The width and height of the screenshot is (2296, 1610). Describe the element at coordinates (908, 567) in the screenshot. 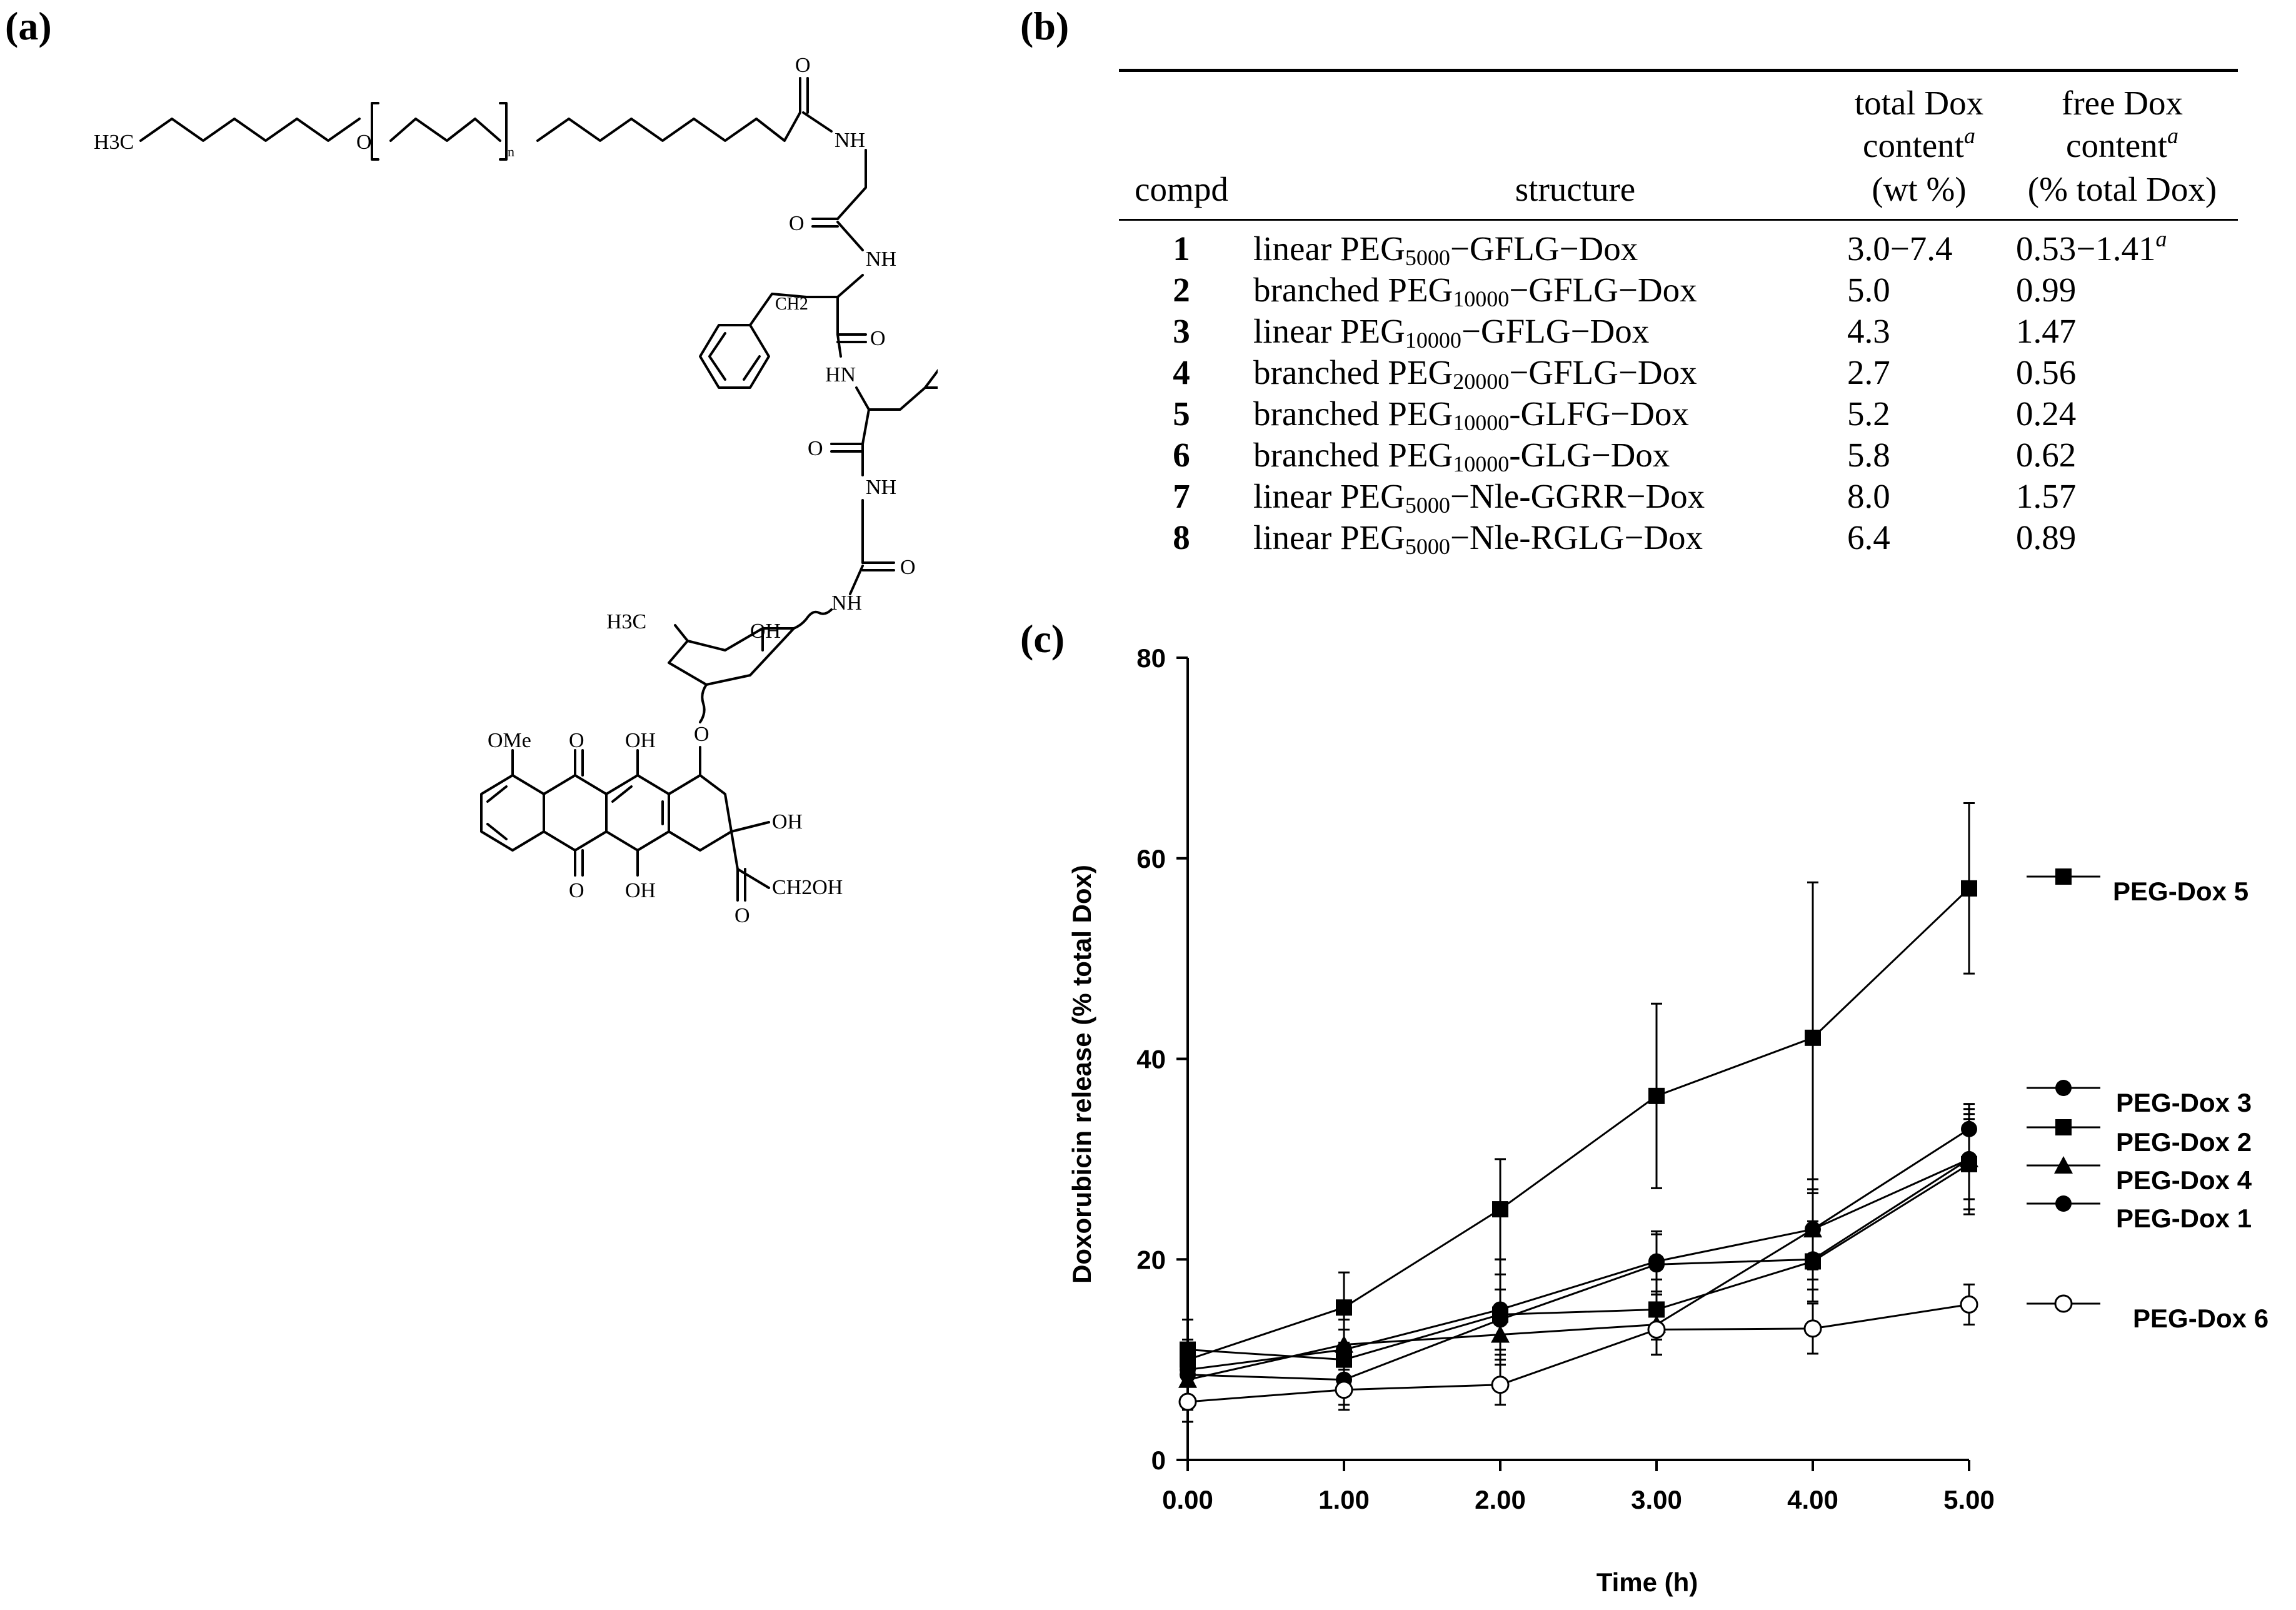

I see `gly2-o-label: O` at that location.